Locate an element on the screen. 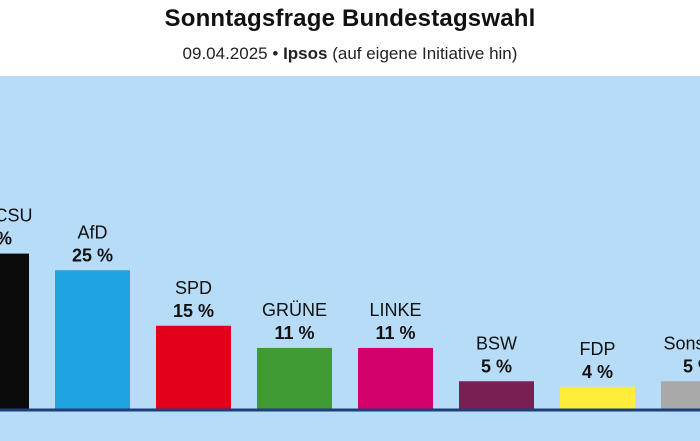  category-label-5: BSW is located at coordinates (496, 343).